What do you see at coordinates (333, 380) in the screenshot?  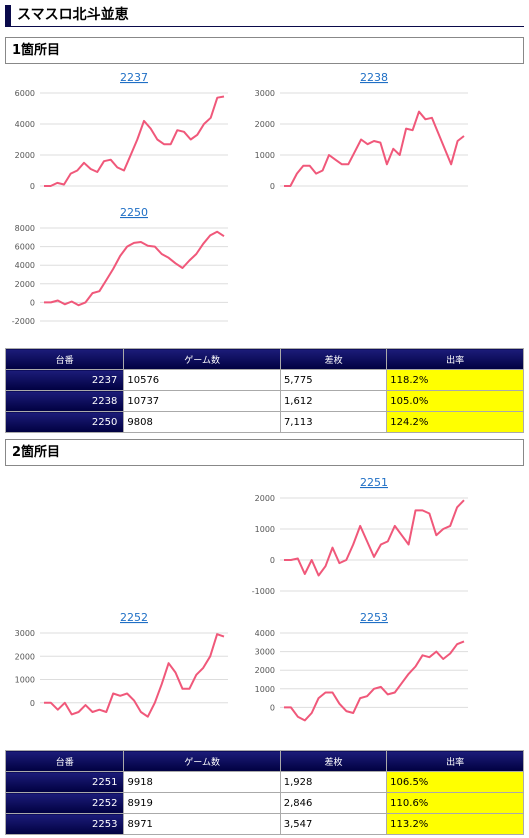 I see `table-cell: 5,775` at bounding box center [333, 380].